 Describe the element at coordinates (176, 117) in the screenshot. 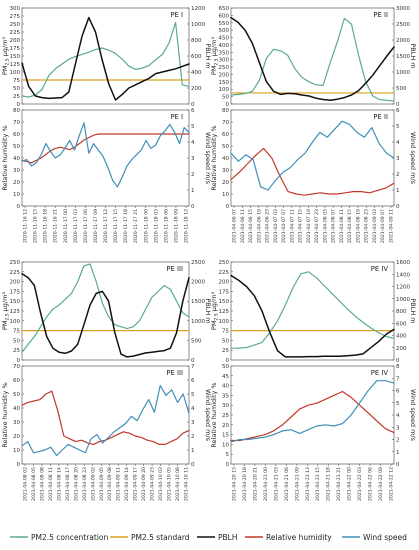

I see `panel-label: PE I` at that location.